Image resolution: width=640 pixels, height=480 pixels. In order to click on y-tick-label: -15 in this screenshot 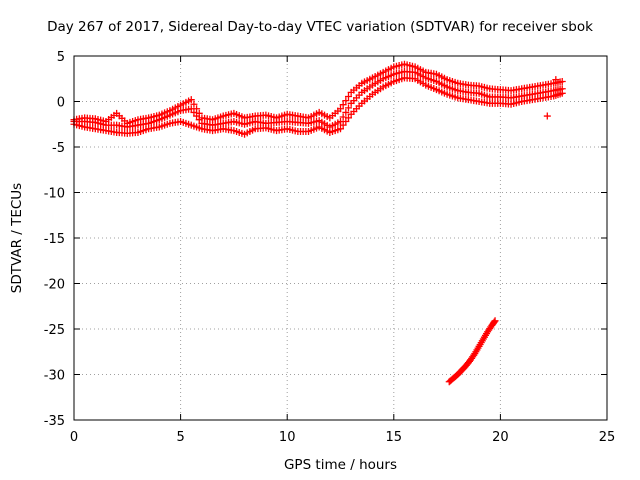, I will do `click(54, 239)`.